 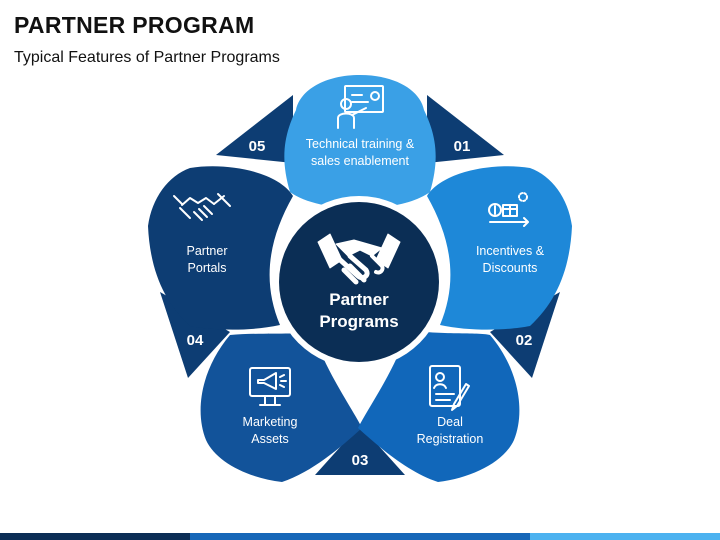 I want to click on triangle-05-shape, so click(x=254, y=129).